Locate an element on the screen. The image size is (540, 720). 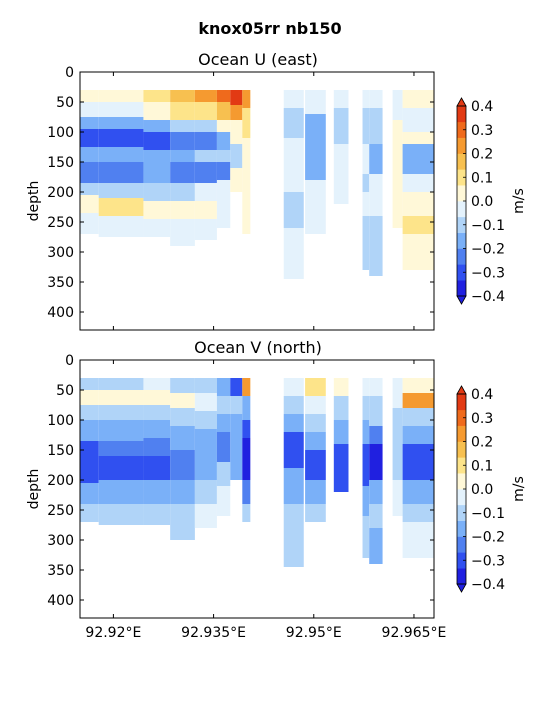
y-tick-label: 300 is located at coordinates (60, 253).